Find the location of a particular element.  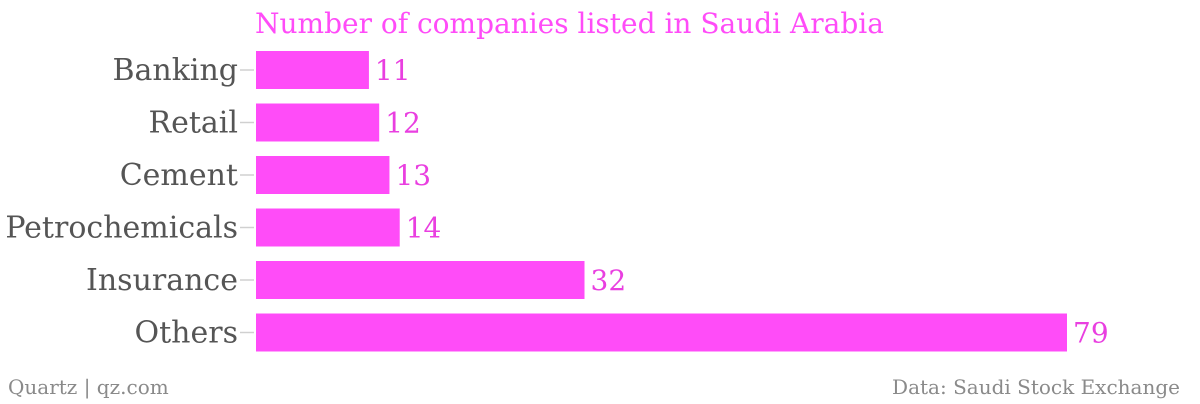

bar-cement is located at coordinates (323, 175).